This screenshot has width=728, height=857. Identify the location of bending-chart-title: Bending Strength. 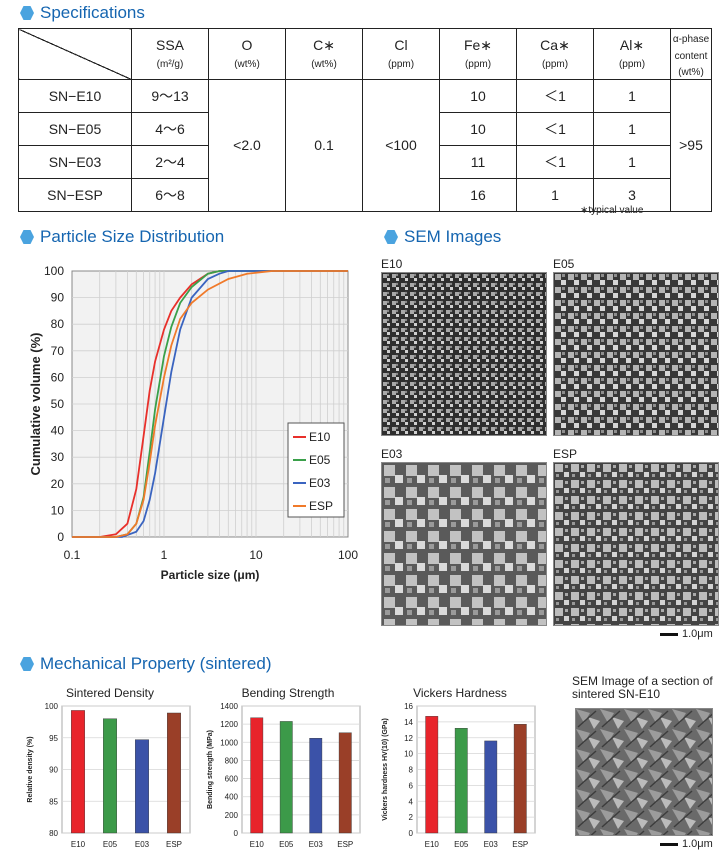
(288, 693).